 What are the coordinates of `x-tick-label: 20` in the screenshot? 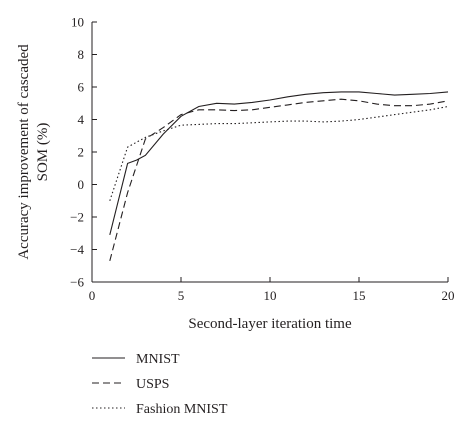 It's located at (448, 295).